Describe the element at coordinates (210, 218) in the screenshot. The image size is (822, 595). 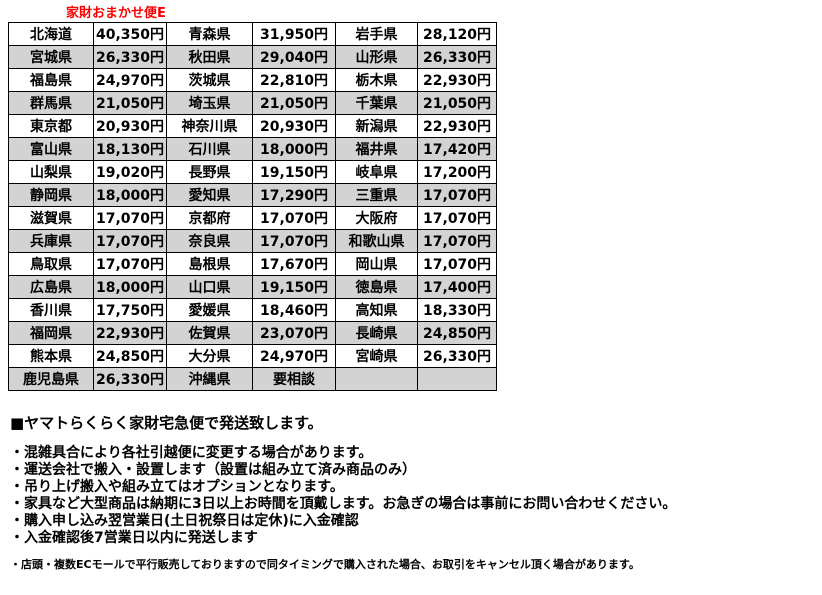
I see `prefecture-cell: 京都府` at that location.